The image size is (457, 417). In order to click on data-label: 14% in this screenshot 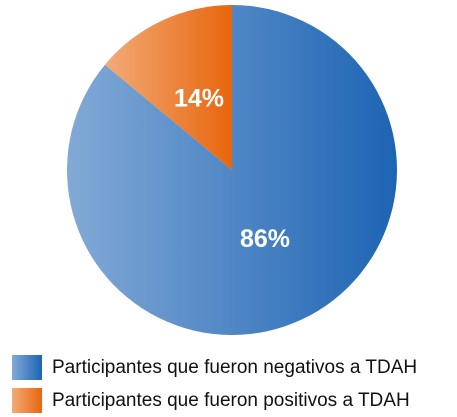, I will do `click(199, 98)`.